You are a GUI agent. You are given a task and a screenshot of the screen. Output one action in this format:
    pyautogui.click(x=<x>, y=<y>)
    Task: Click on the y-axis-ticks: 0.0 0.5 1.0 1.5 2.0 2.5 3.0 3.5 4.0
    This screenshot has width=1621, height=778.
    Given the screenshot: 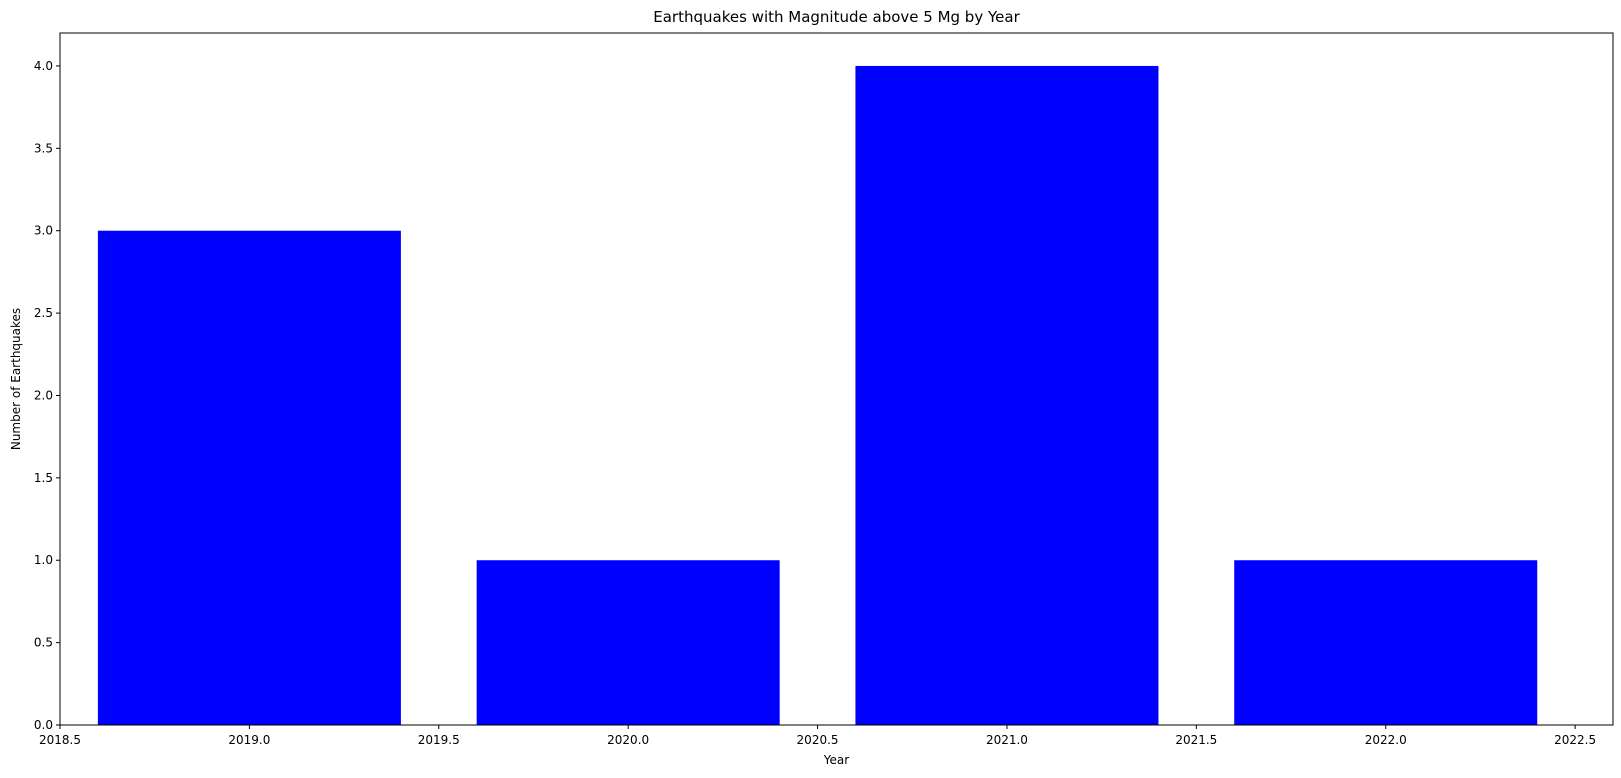 What is the action you would take?
    pyautogui.click(x=47, y=395)
    